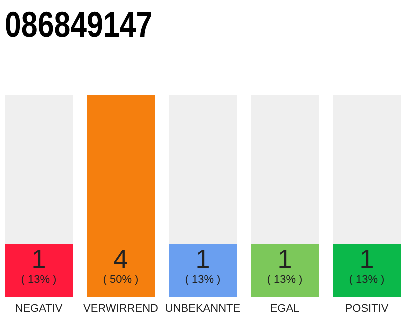  Describe the element at coordinates (121, 259) in the screenshot. I see `annotation: 4` at that location.